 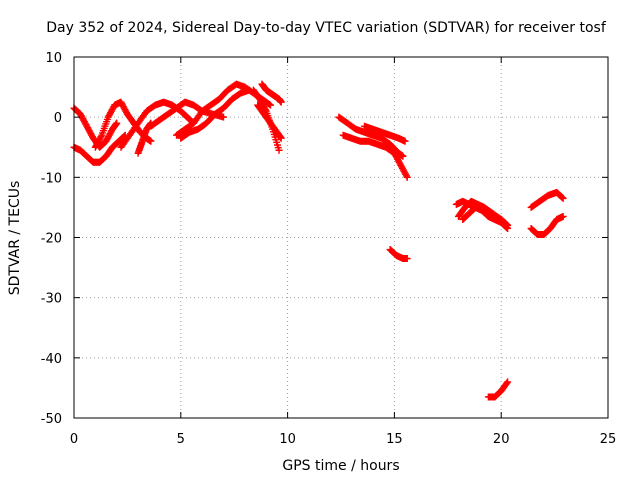 What do you see at coordinates (51, 419) in the screenshot?
I see `y-tick-label: -50` at bounding box center [51, 419].